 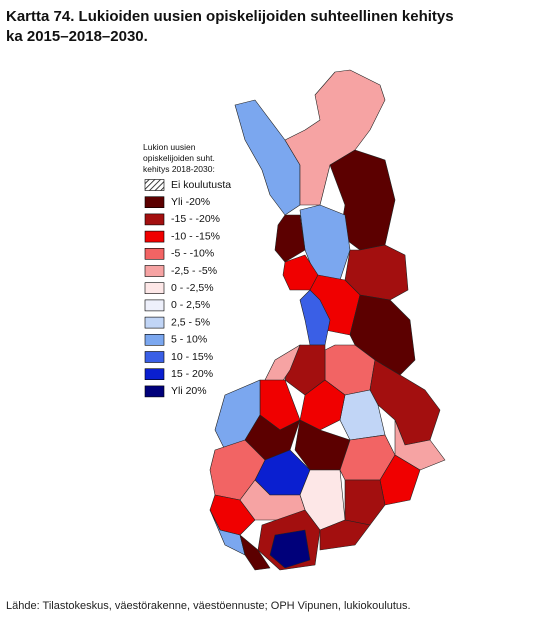 What do you see at coordinates (192, 288) in the screenshot?
I see `legend-label: 0 - -2,5%` at bounding box center [192, 288].